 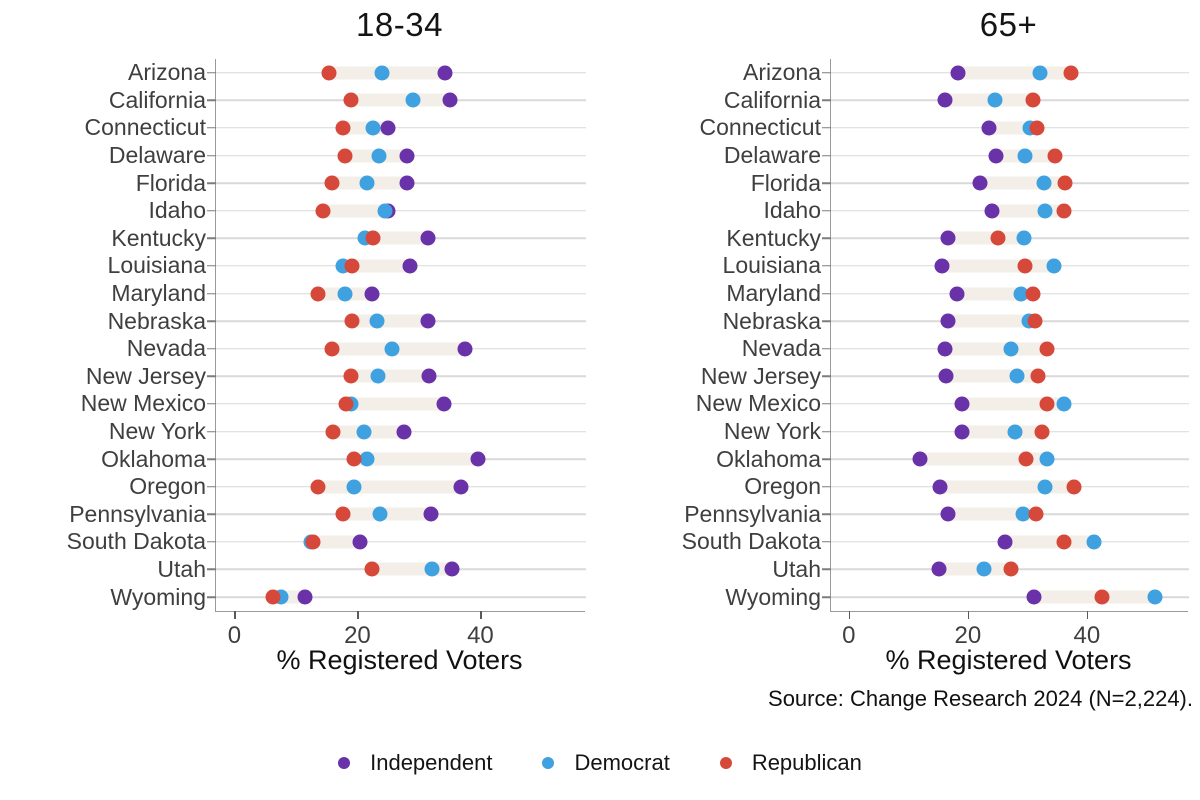 I want to click on ylabel-connecticut: Connecticut, so click(x=145, y=127).